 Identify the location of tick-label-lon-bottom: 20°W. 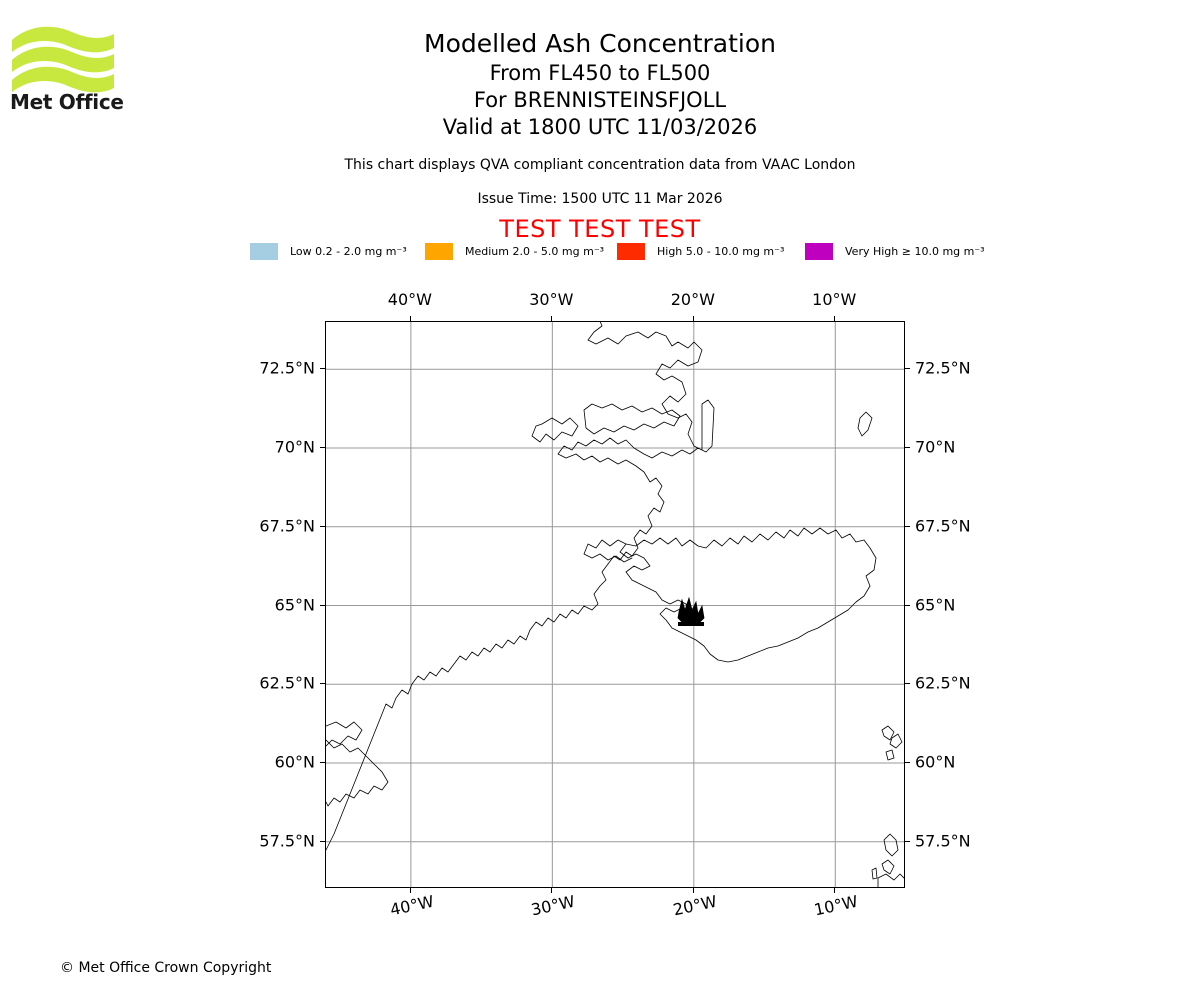
(695, 905).